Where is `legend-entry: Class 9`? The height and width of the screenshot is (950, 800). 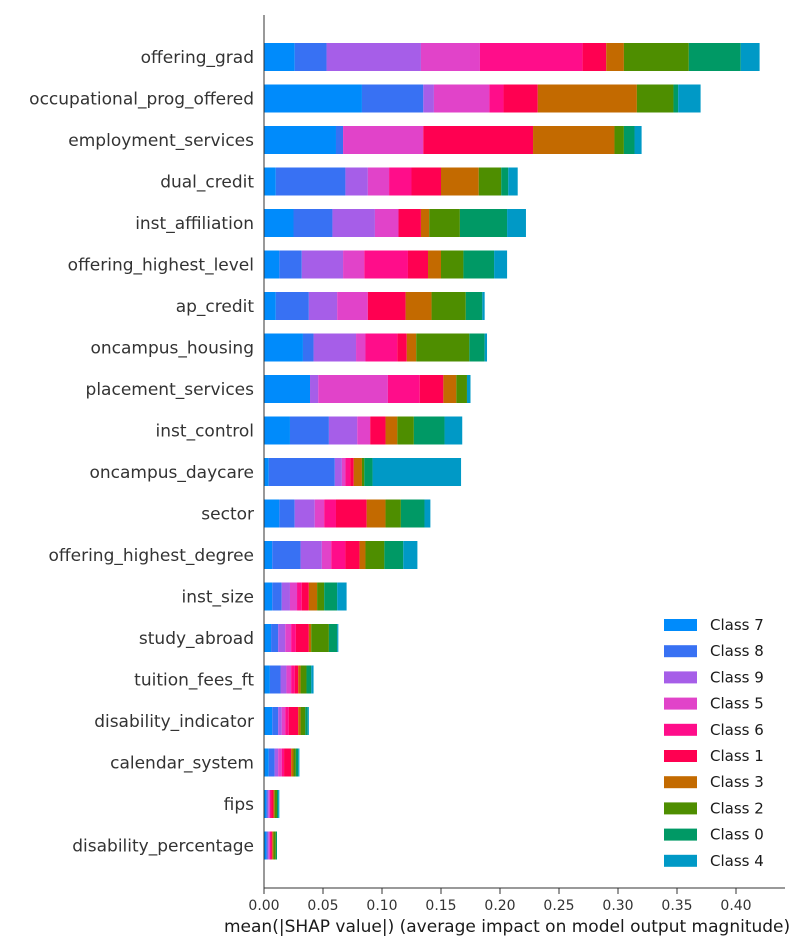
legend-entry: Class 9 is located at coordinates (737, 677).